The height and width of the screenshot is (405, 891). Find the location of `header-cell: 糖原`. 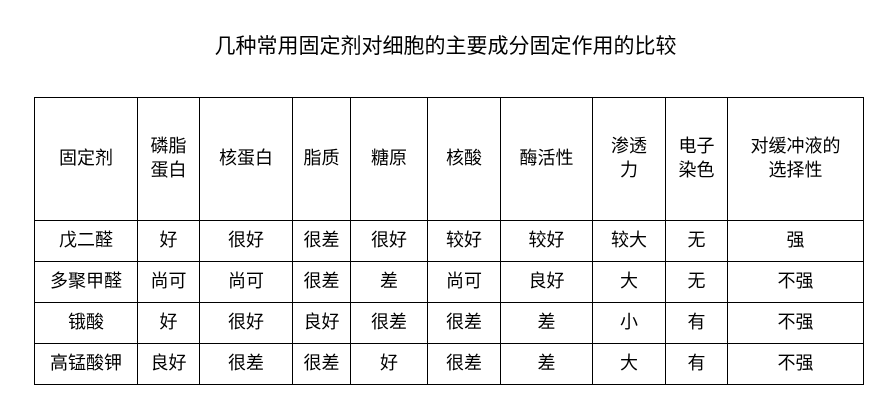

header-cell: 糖原 is located at coordinates (389, 159).